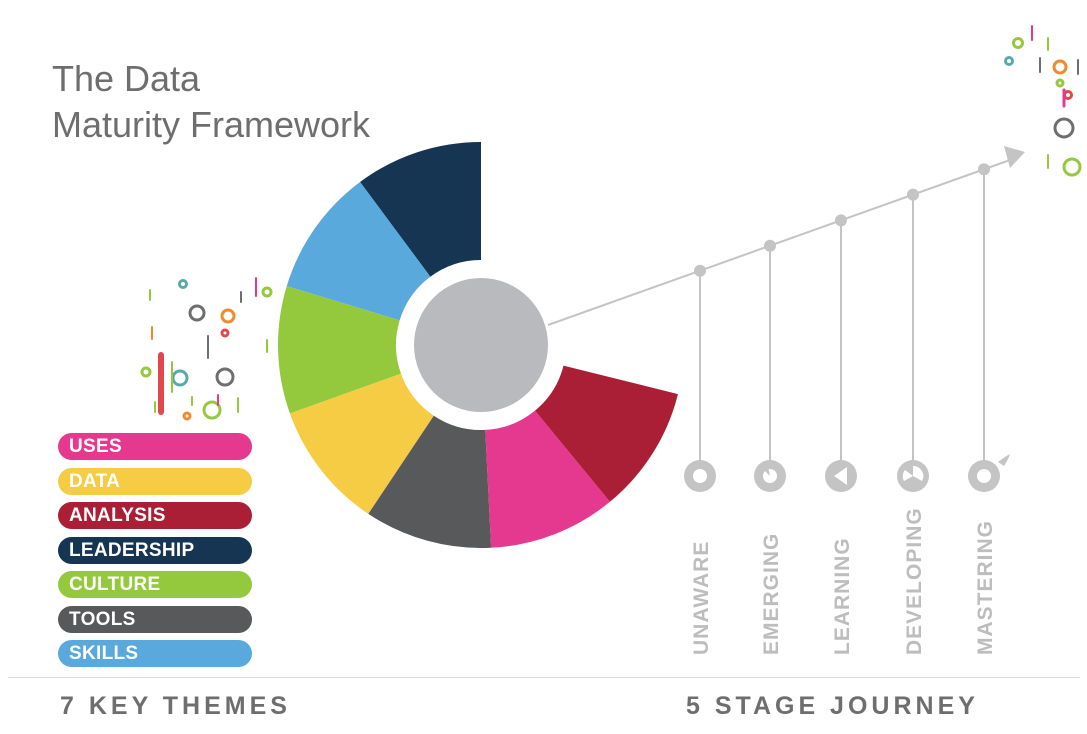 Image resolution: width=1087 pixels, height=734 pixels. Describe the element at coordinates (211, 102) in the screenshot. I see `page-title: The Data Maturity Framework` at that location.